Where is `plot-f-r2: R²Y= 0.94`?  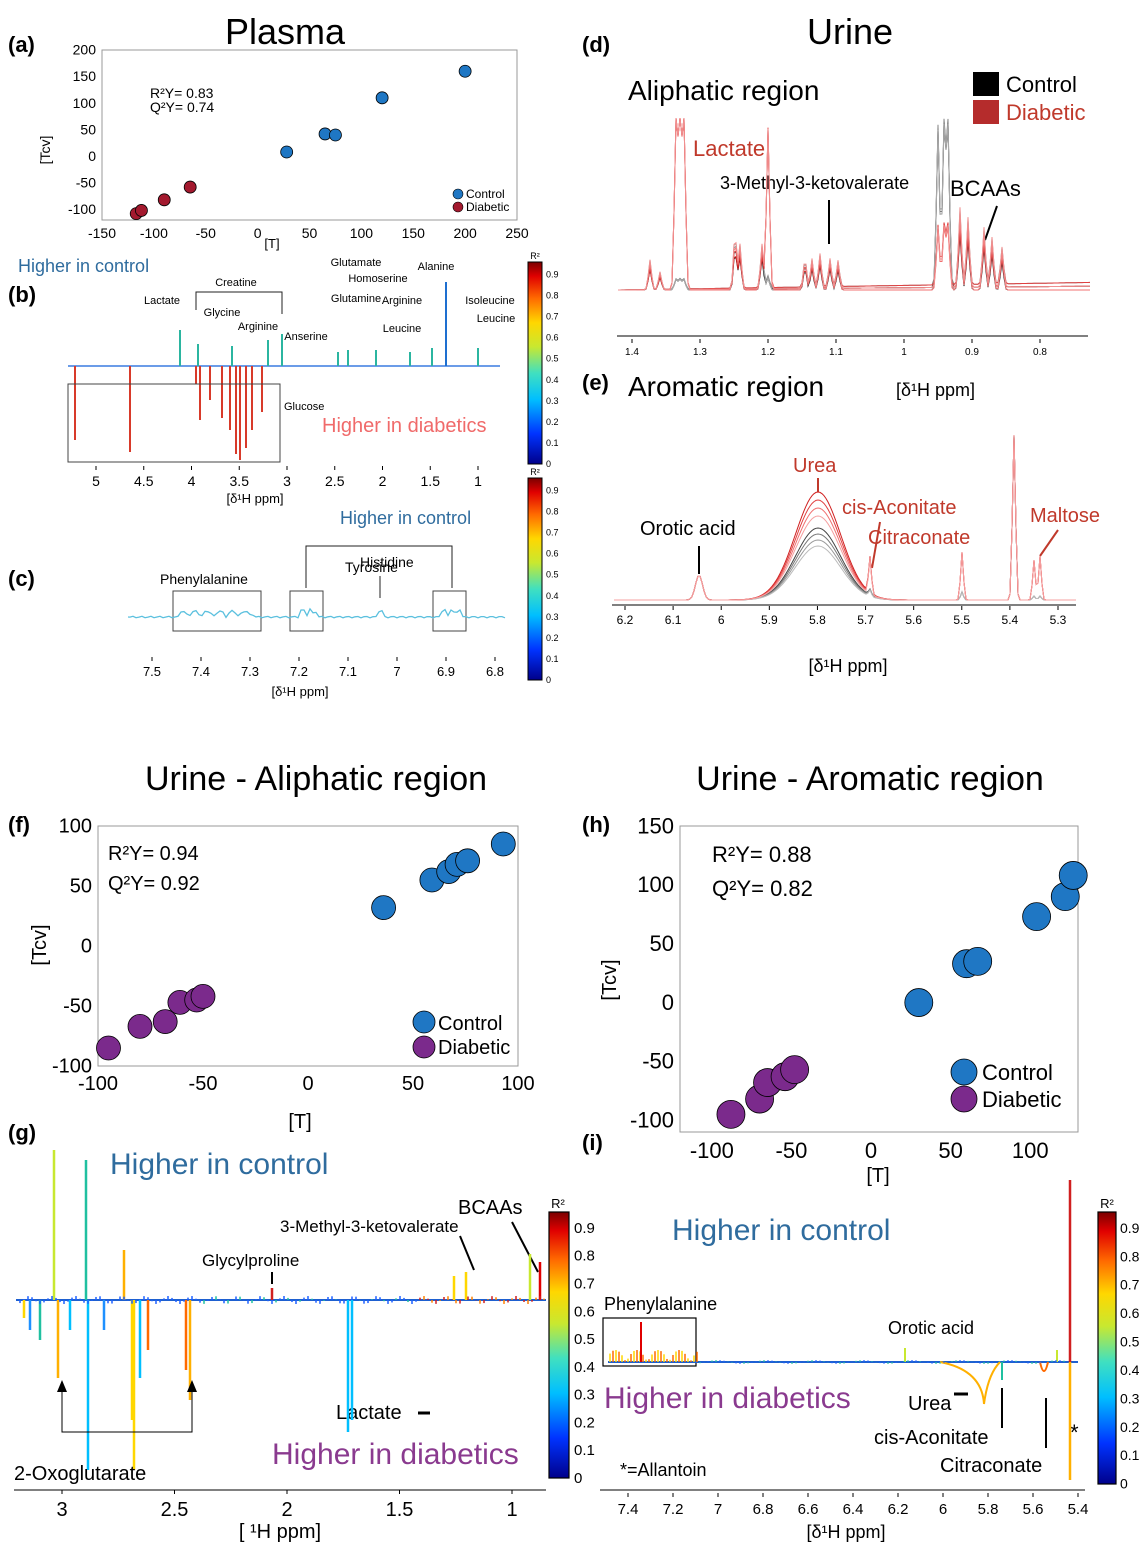
plot-f-r2: R²Y= 0.94 is located at coordinates (153, 854).